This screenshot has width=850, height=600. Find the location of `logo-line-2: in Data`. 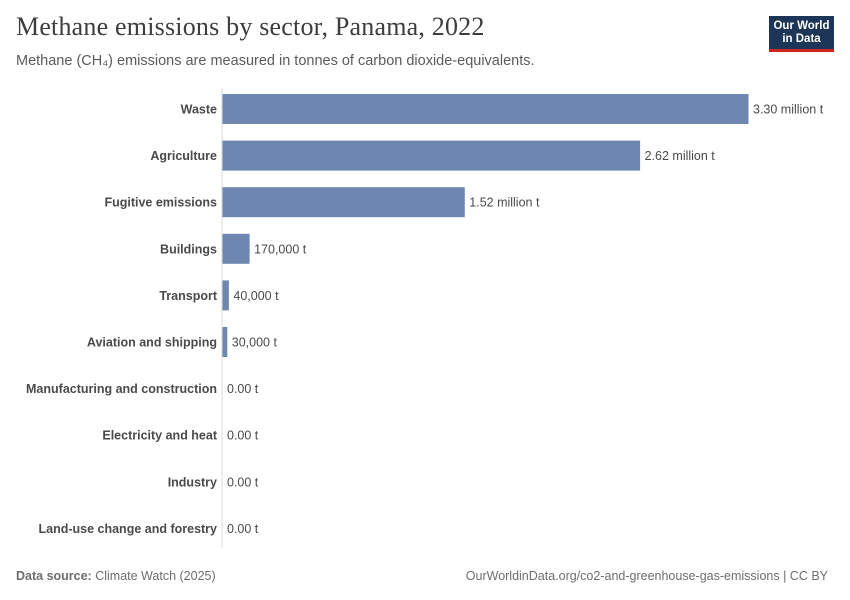

logo-line-2: in Data is located at coordinates (801, 38).